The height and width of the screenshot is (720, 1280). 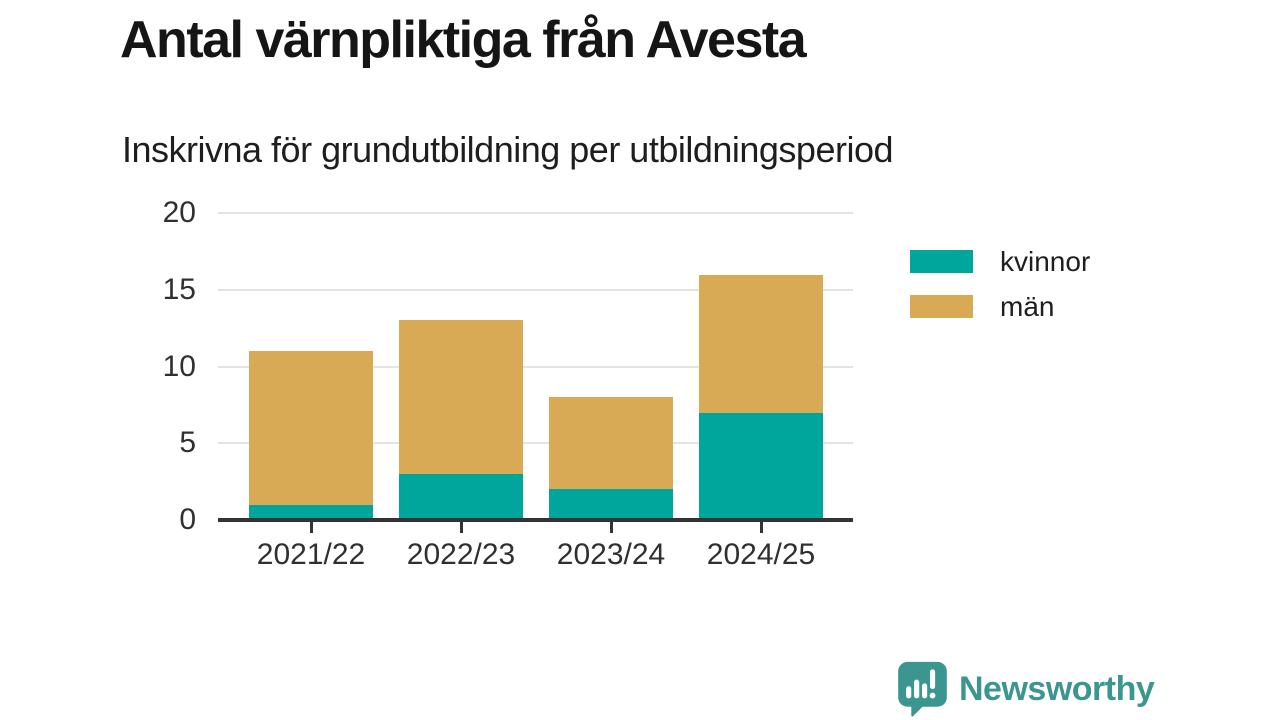 What do you see at coordinates (1027, 306) in the screenshot?
I see `legend-label: män` at bounding box center [1027, 306].